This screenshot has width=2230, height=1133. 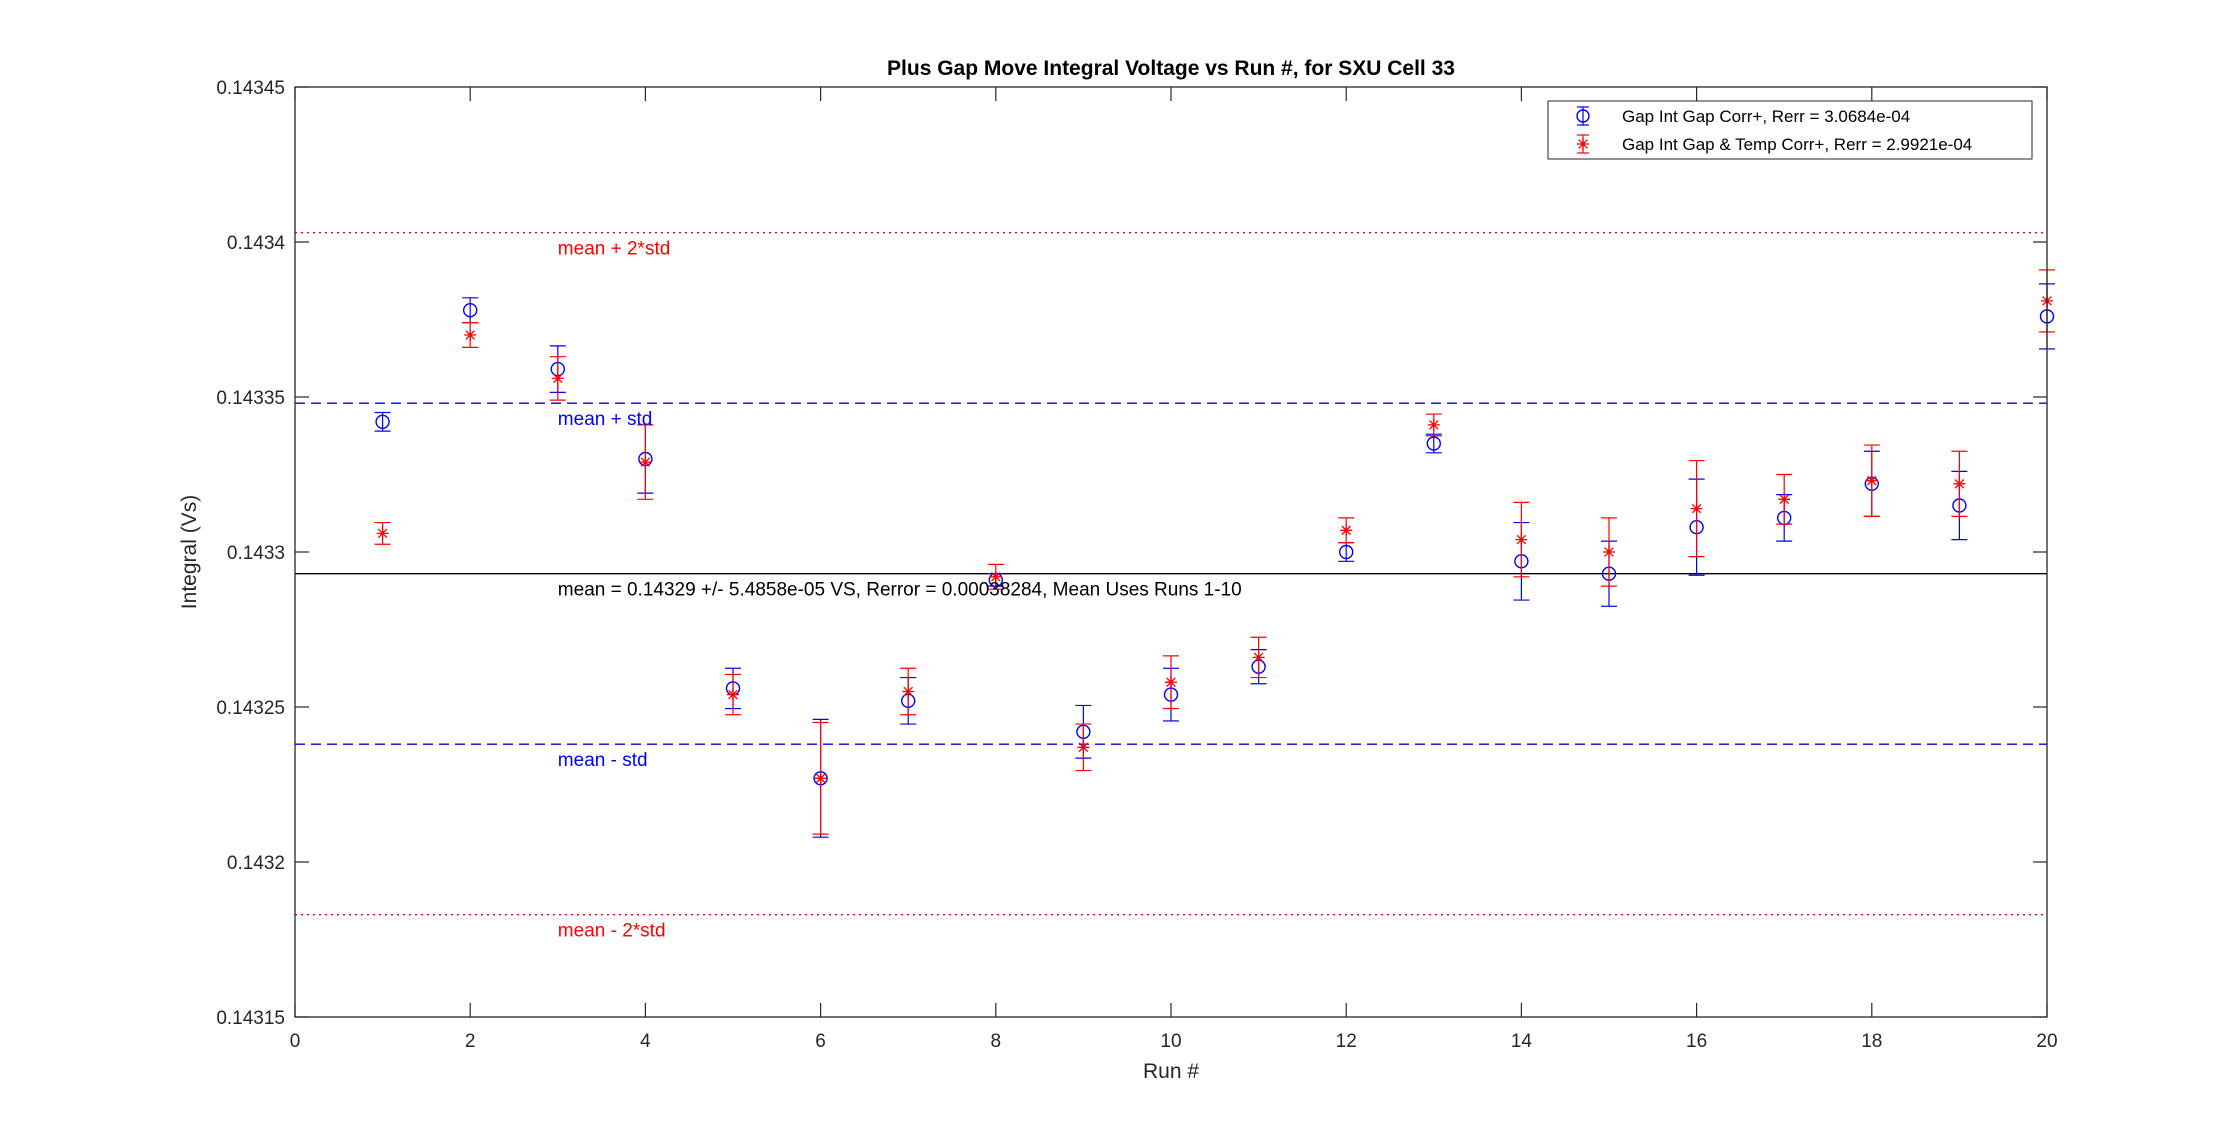 I want to click on y-axis-label: Integral (Vs), so click(x=189, y=552).